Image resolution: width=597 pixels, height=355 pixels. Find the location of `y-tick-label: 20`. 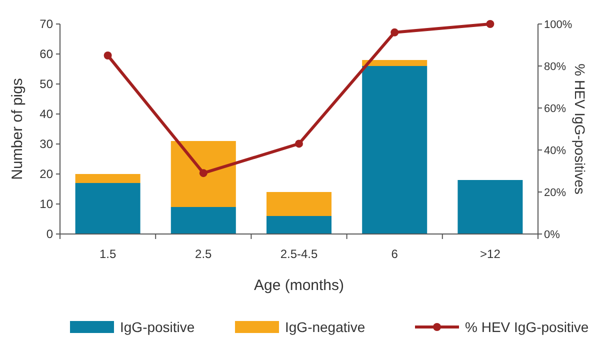

y-tick-label: 20 is located at coordinates (47, 174).